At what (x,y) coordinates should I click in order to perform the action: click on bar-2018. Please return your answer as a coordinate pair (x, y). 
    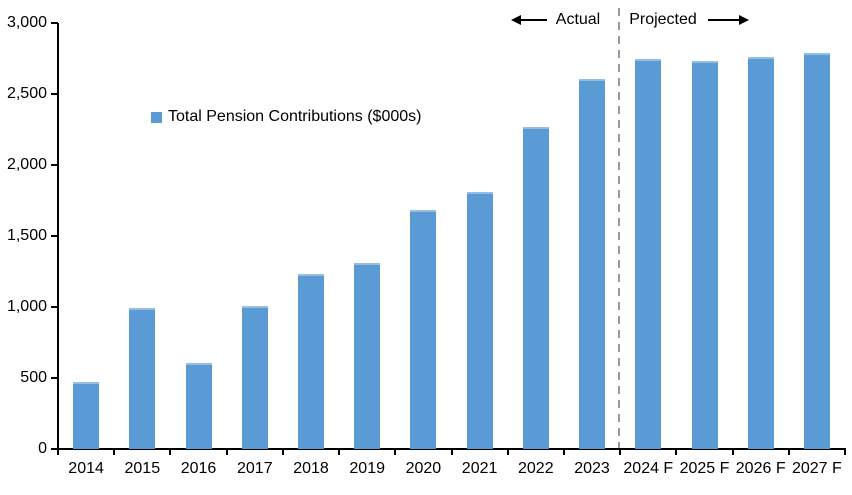
    Looking at the image, I should click on (311, 361).